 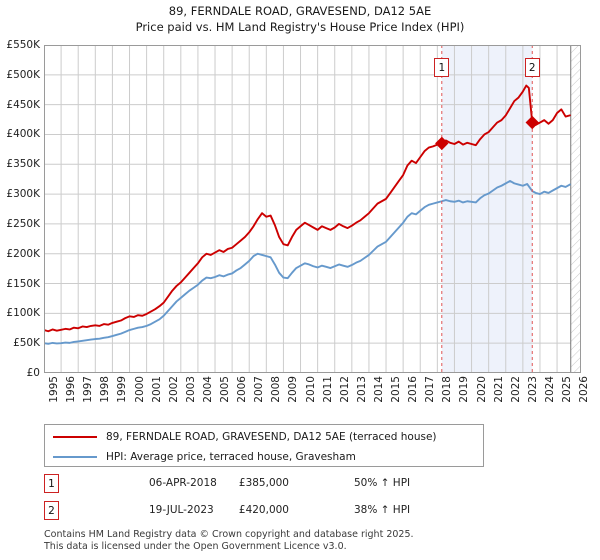 I want to click on transaction-price-2: £420,000, so click(x=263, y=510).